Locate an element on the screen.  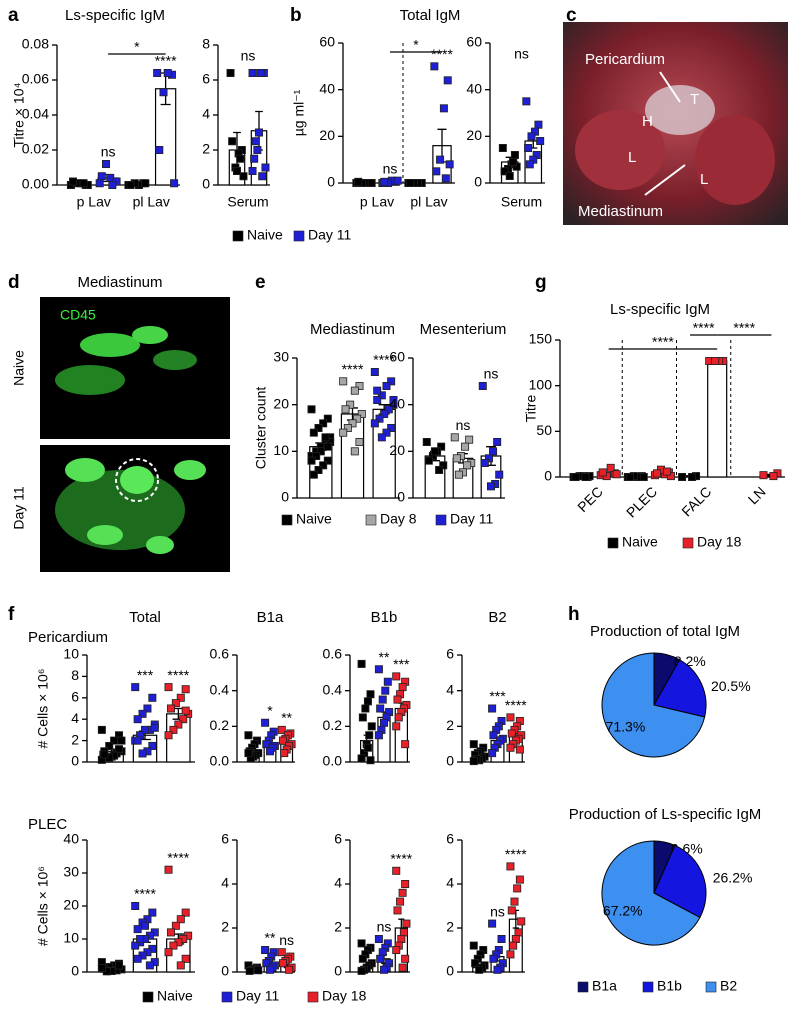
plot-title: Total is located at coordinates (145, 617).